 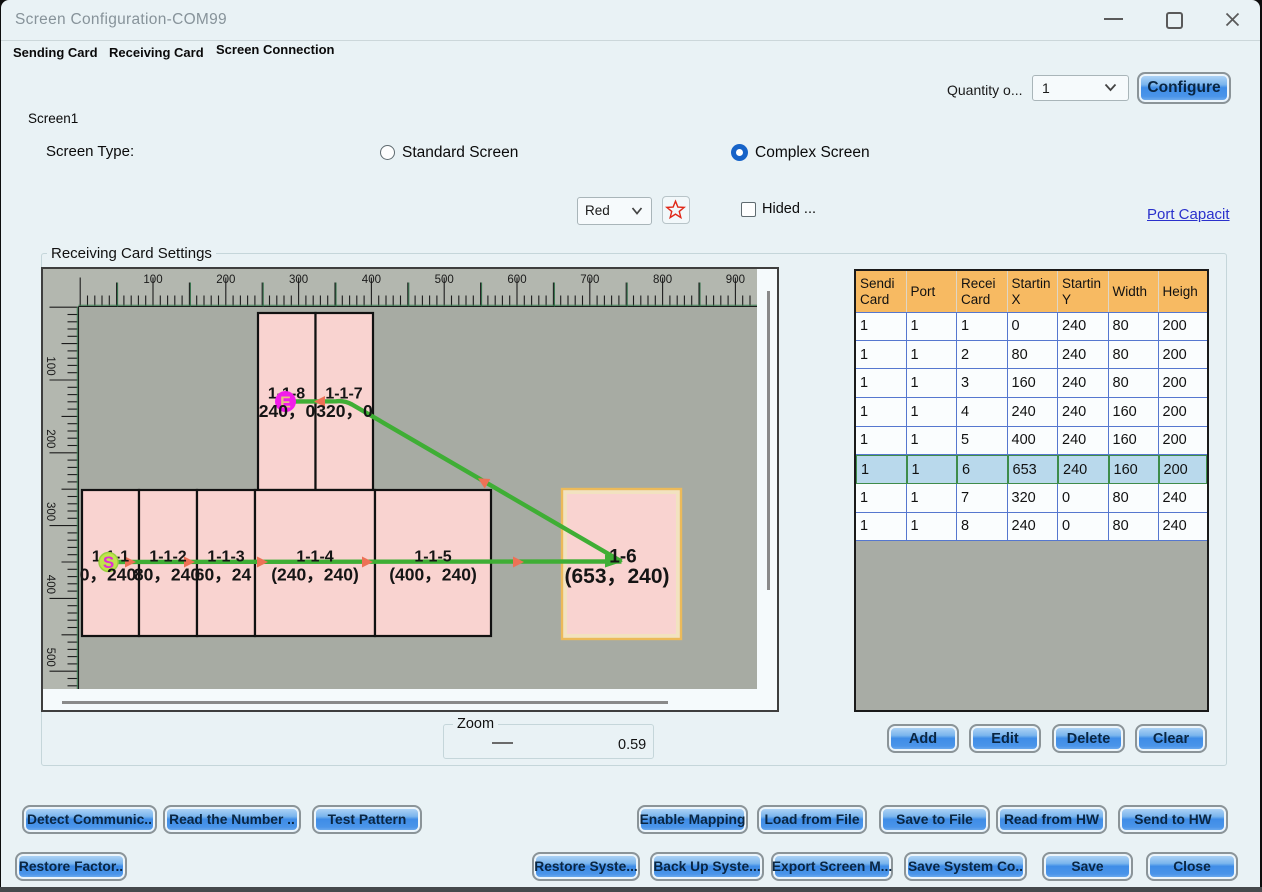 What do you see at coordinates (432, 557) in the screenshot?
I see `svg-text: 1-1-5` at bounding box center [432, 557].